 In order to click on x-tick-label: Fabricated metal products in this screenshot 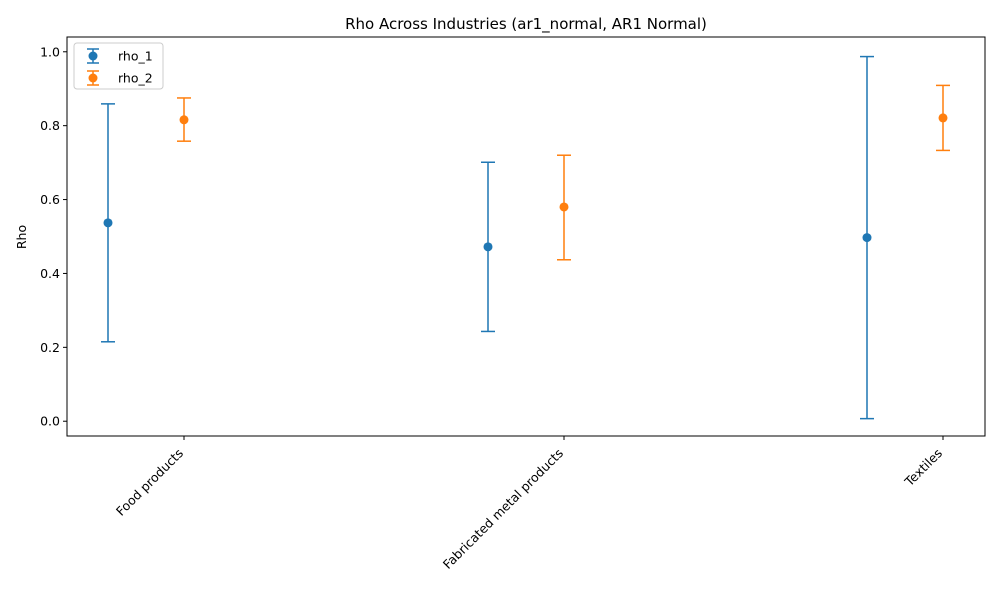, I will do `click(503, 509)`.